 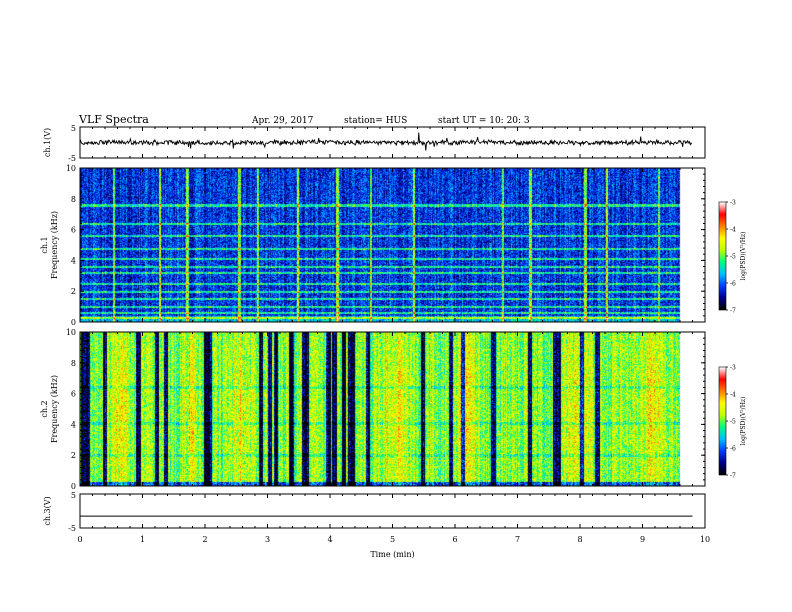 What do you see at coordinates (743, 421) in the screenshot?
I see `ch2-colorbar-label: log(PSD)(V²/Hz)` at bounding box center [743, 421].